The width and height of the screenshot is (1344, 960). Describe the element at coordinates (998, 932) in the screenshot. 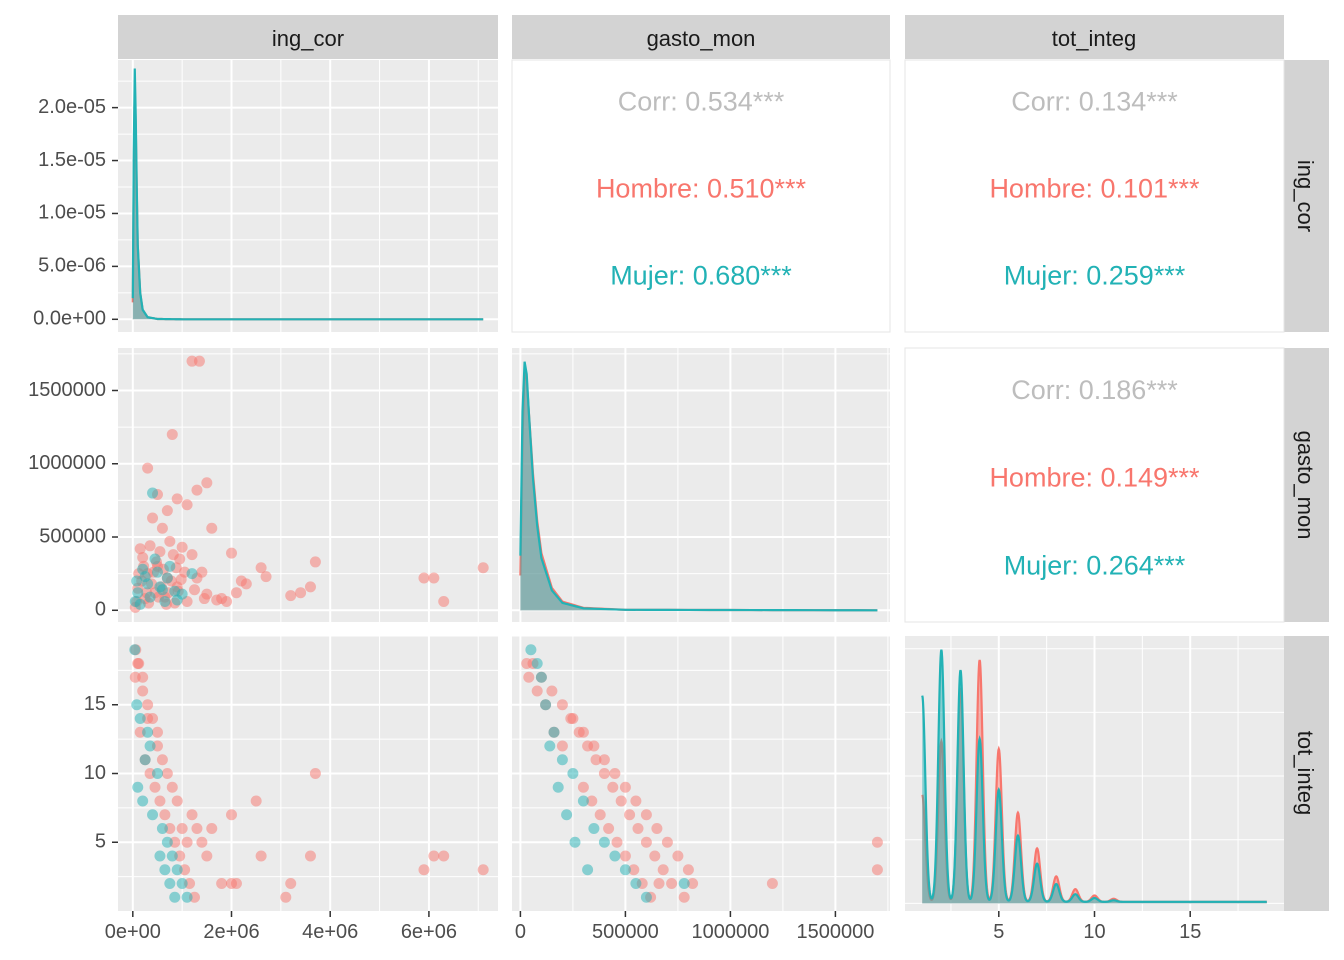

I see `x-tick-label-2: 5` at that location.